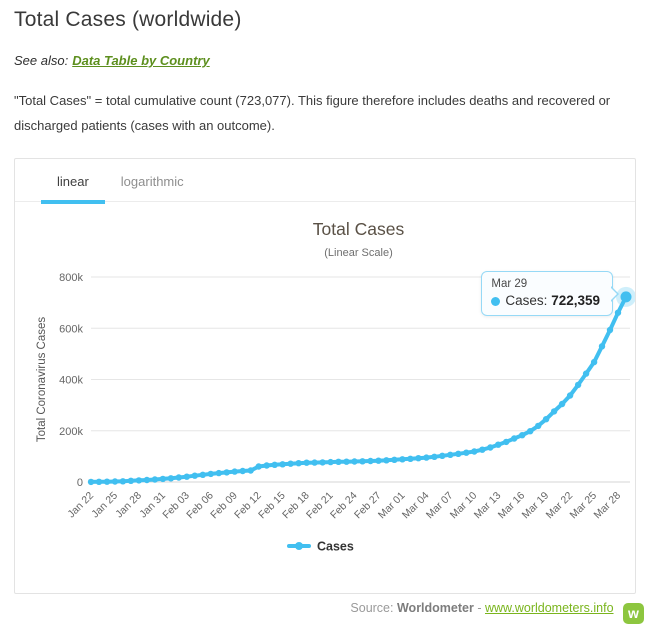 The height and width of the screenshot is (633, 650). I want to click on data-table-by-country-link: Data Table by Country, so click(141, 60).